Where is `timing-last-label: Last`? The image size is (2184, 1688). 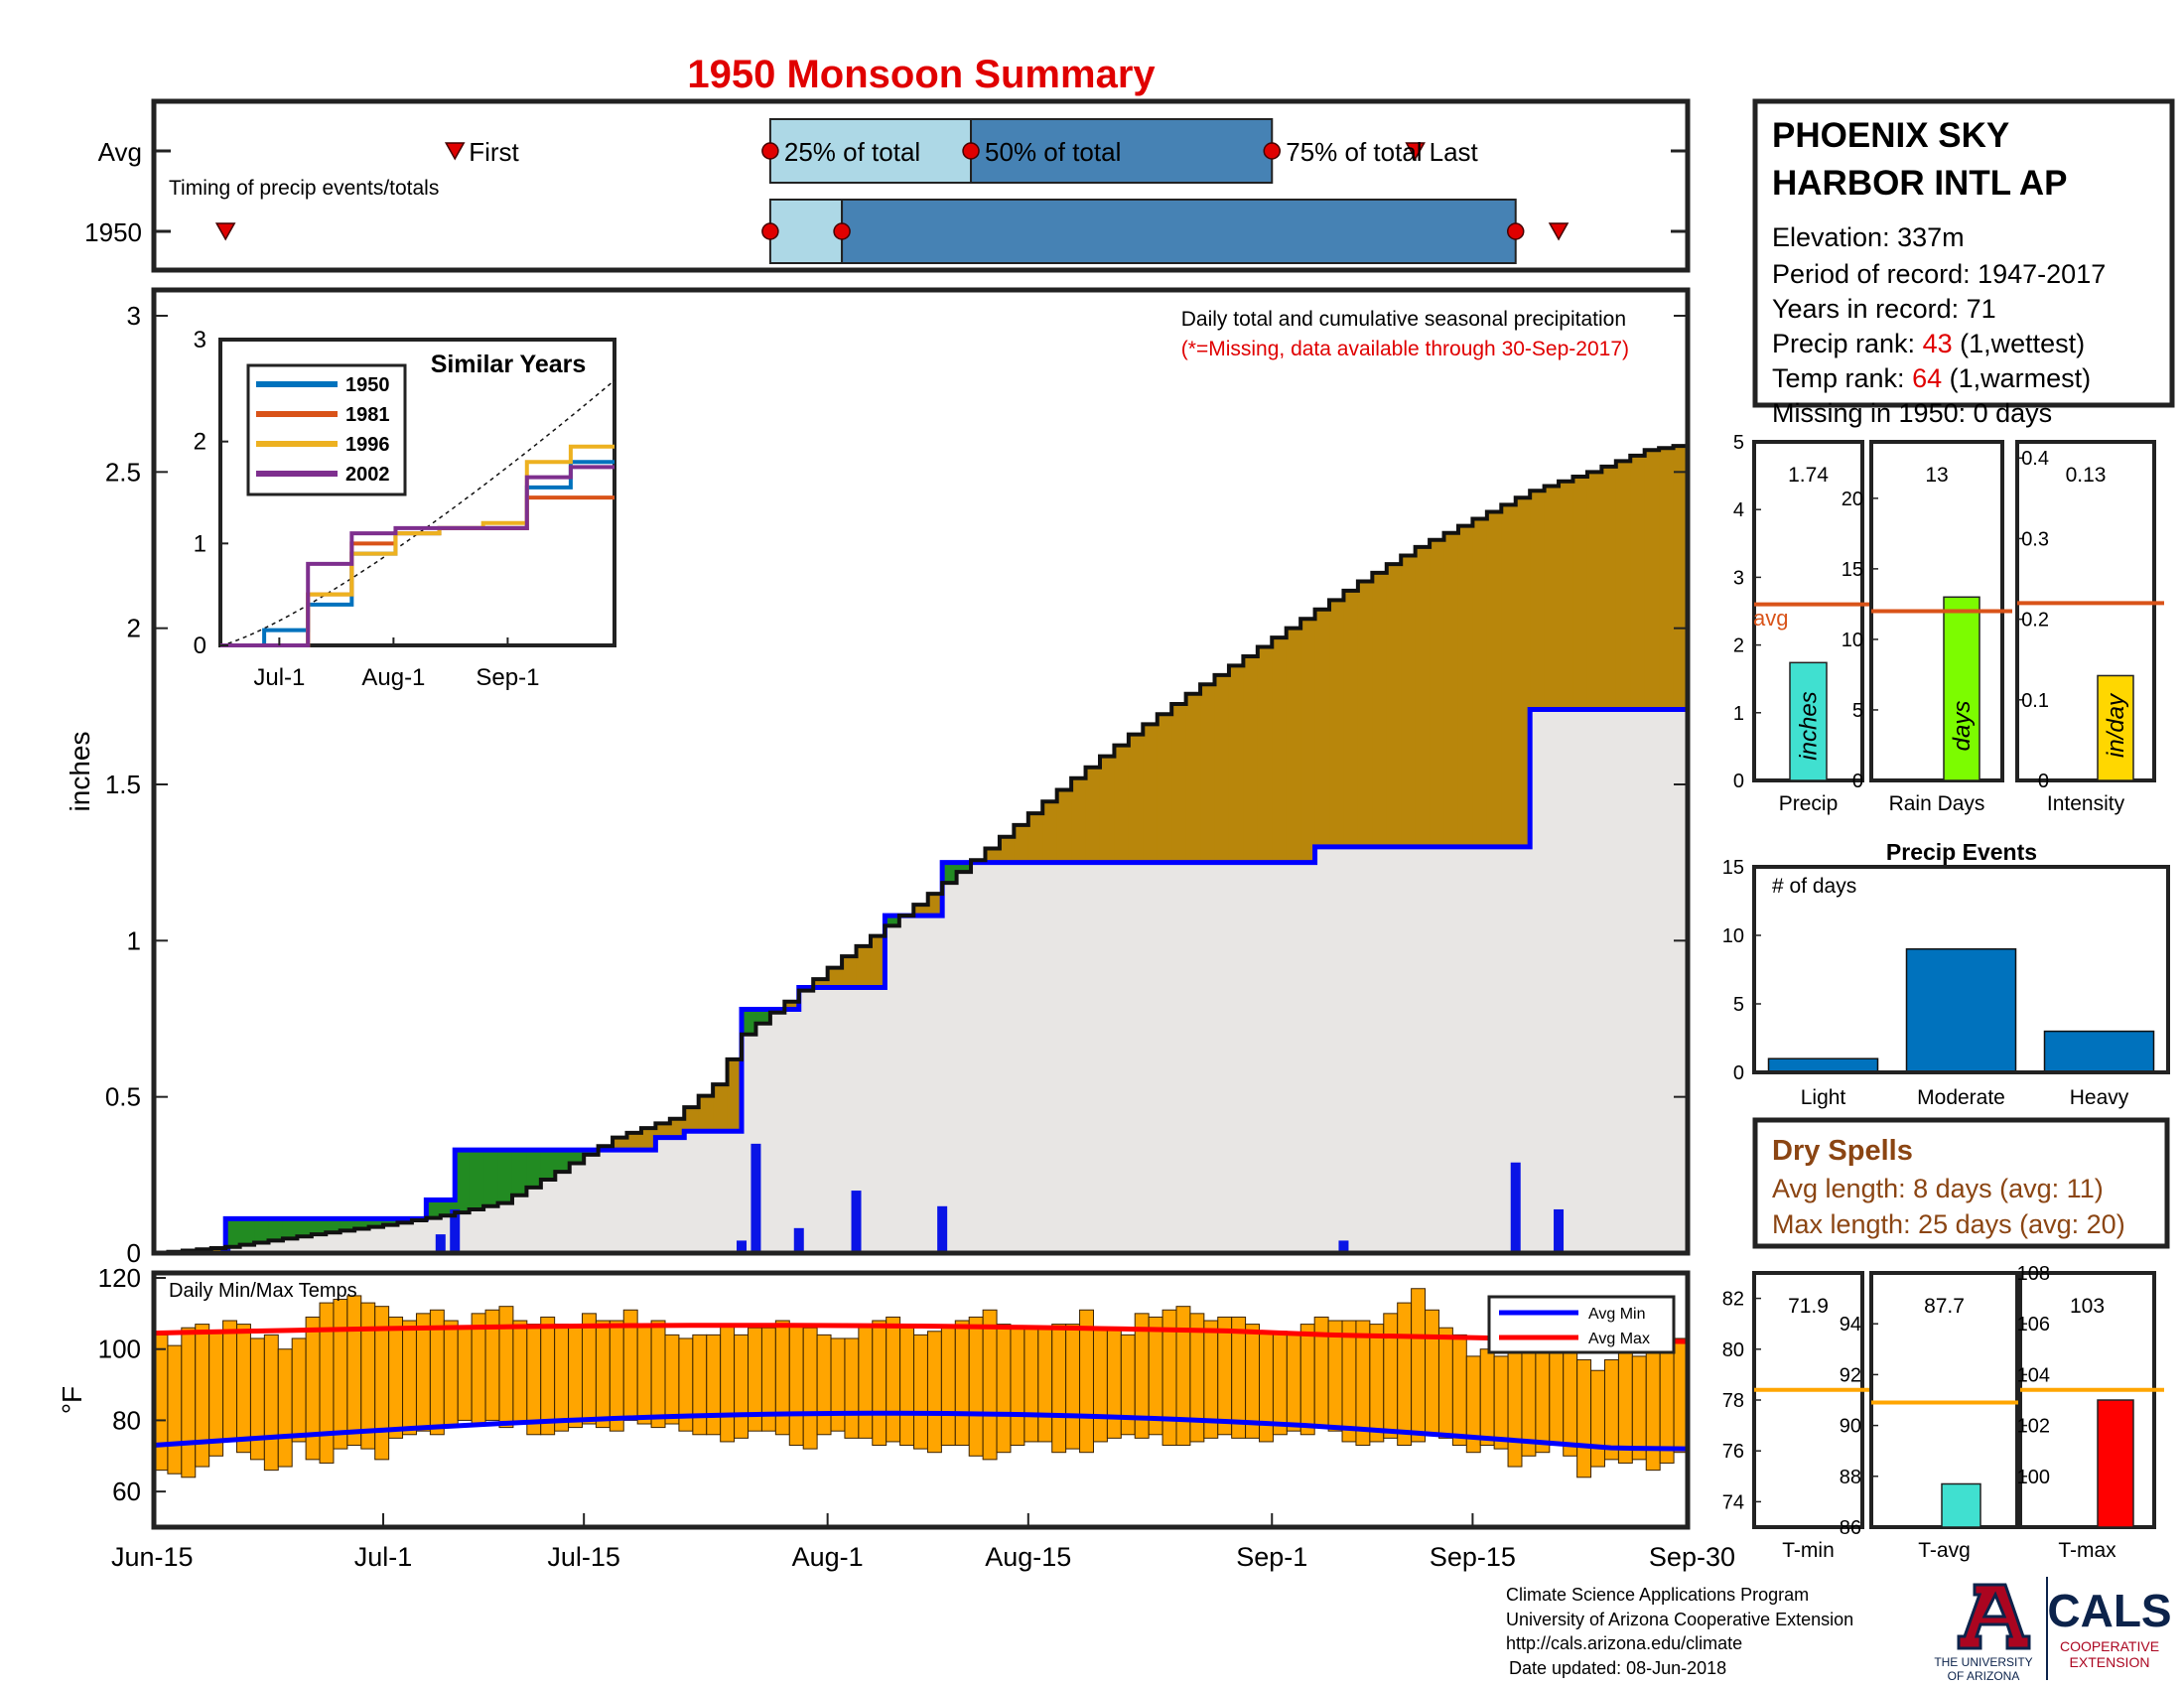
timing-last-label: Last is located at coordinates (1454, 152).